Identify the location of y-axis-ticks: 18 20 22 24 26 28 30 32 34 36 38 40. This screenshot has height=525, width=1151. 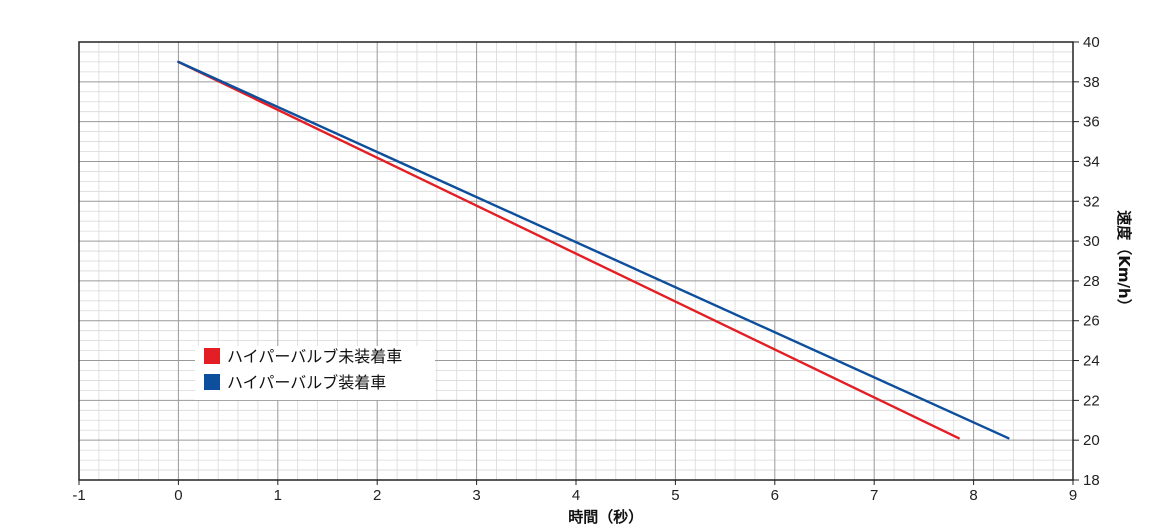
(1086, 261).